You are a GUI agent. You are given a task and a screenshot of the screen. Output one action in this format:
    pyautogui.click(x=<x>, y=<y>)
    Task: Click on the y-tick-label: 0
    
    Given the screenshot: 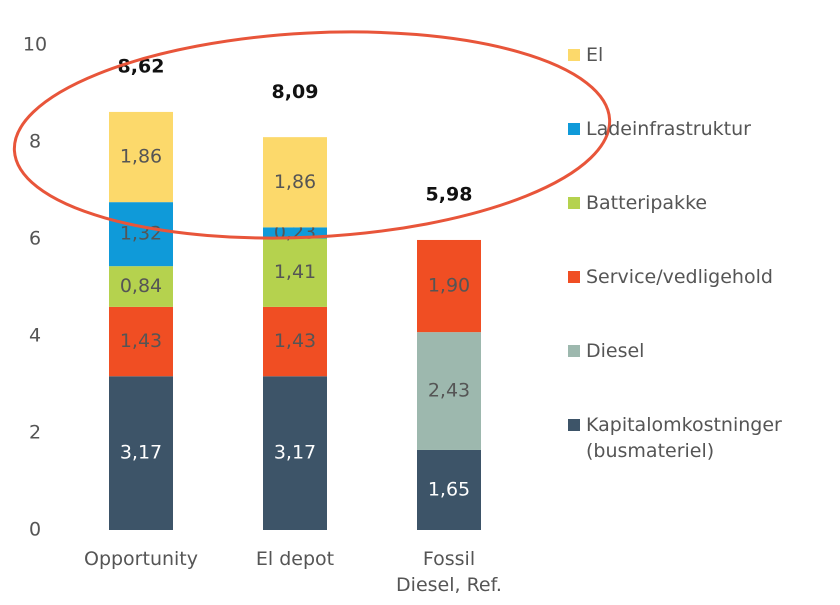 What is the action you would take?
    pyautogui.click(x=35, y=530)
    